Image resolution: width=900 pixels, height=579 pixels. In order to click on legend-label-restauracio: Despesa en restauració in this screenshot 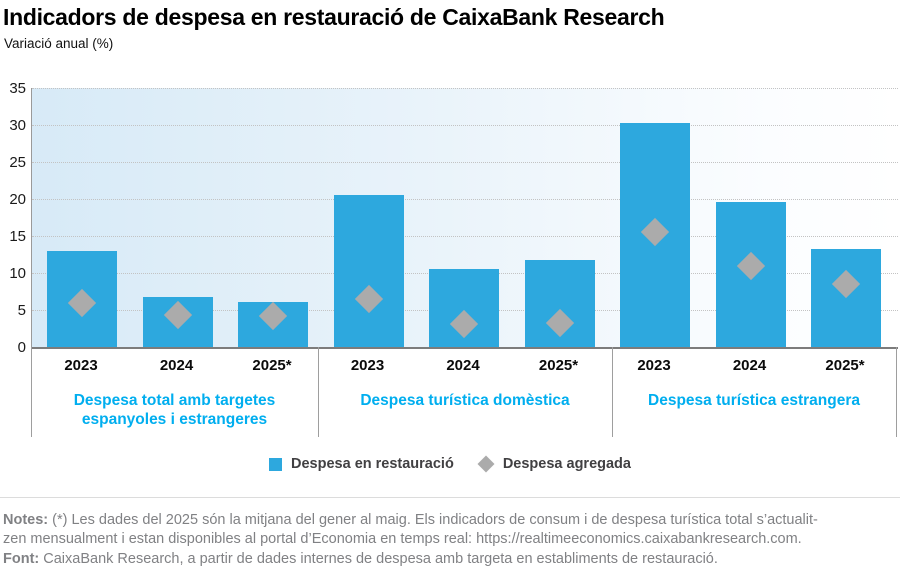, I will do `click(372, 464)`.